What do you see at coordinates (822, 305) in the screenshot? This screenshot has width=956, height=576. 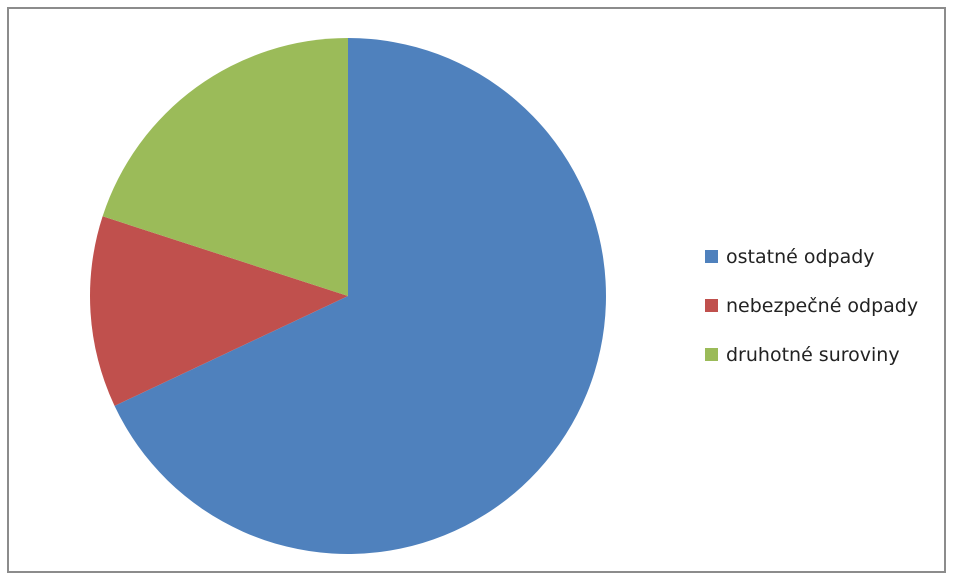 I see `legend-label: nebezpečné odpady` at bounding box center [822, 305].